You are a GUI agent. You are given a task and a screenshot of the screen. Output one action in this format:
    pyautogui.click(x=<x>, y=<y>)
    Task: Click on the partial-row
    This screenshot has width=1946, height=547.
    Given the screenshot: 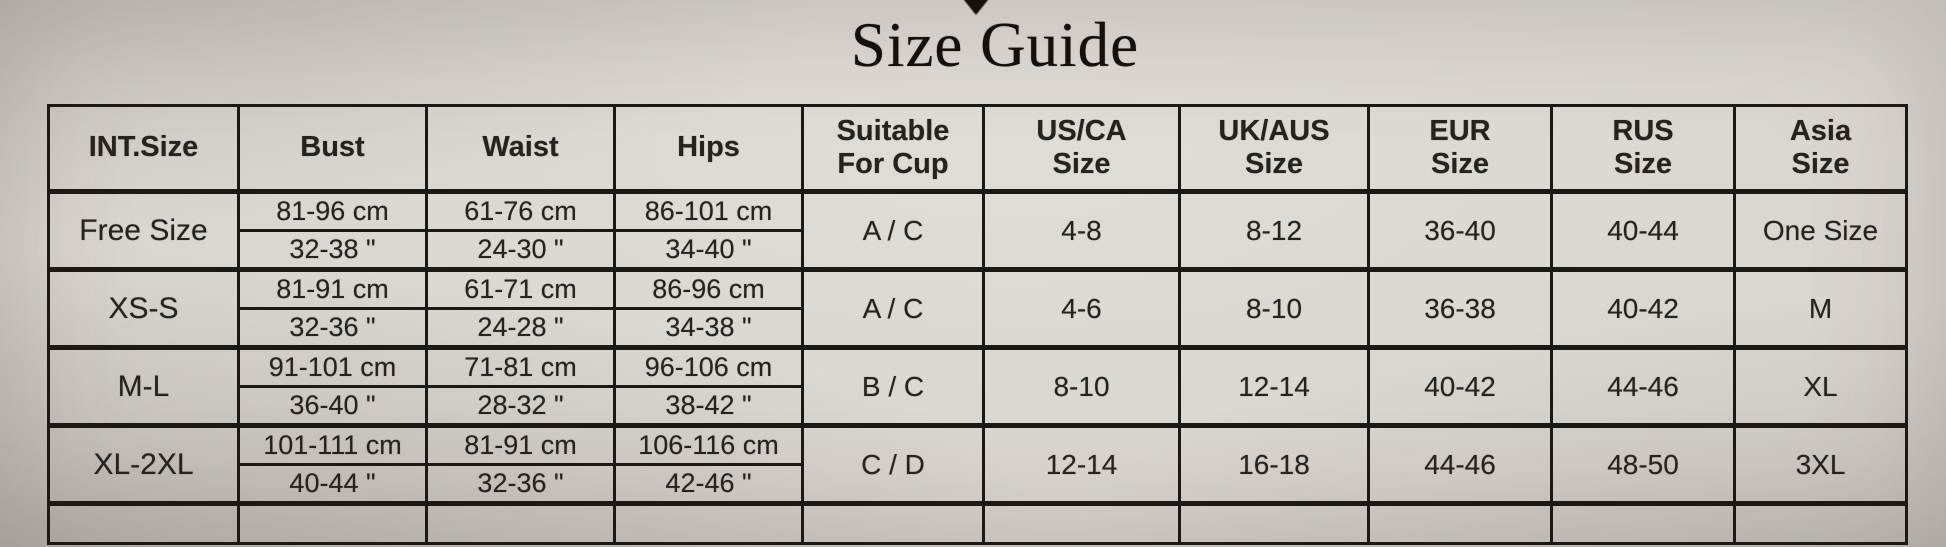 What is the action you would take?
    pyautogui.click(x=977, y=523)
    